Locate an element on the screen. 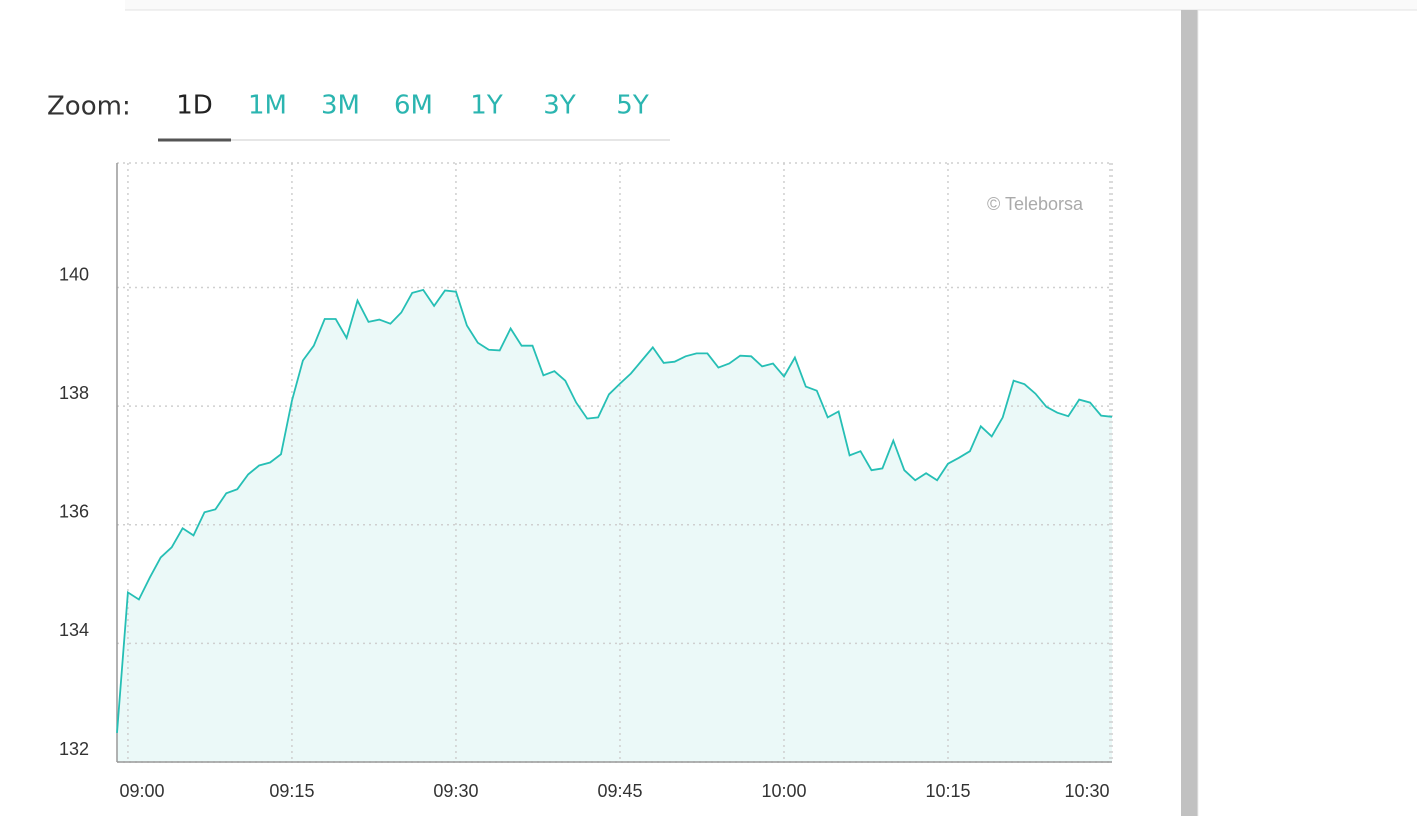 This screenshot has height=820, width=1417. y-tick-label: 138 is located at coordinates (74, 393).